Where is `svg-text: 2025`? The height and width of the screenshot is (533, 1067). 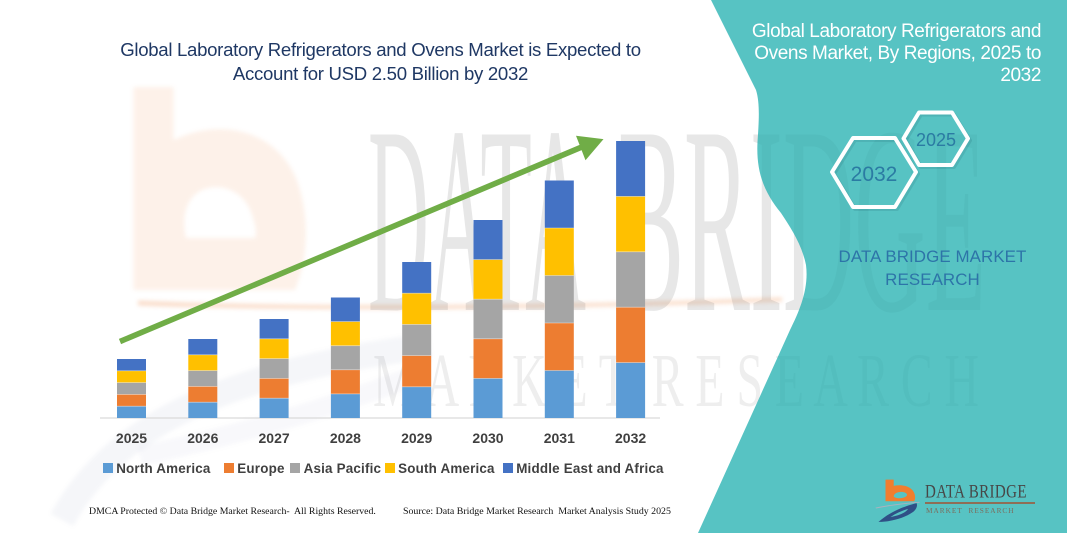
svg-text: 2025 is located at coordinates (936, 140).